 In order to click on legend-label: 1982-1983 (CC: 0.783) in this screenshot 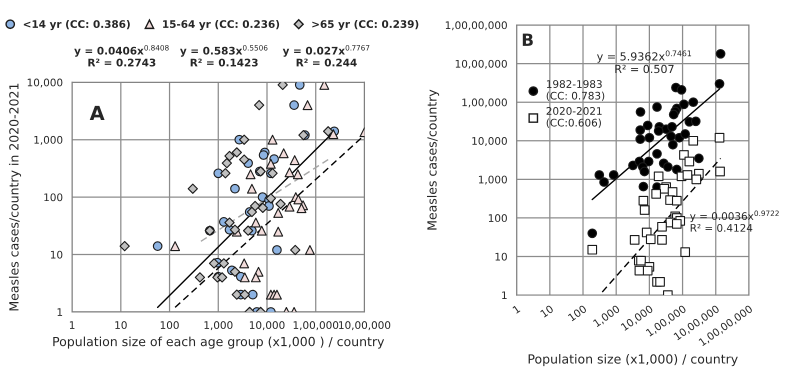, I will do `click(575, 90)`.